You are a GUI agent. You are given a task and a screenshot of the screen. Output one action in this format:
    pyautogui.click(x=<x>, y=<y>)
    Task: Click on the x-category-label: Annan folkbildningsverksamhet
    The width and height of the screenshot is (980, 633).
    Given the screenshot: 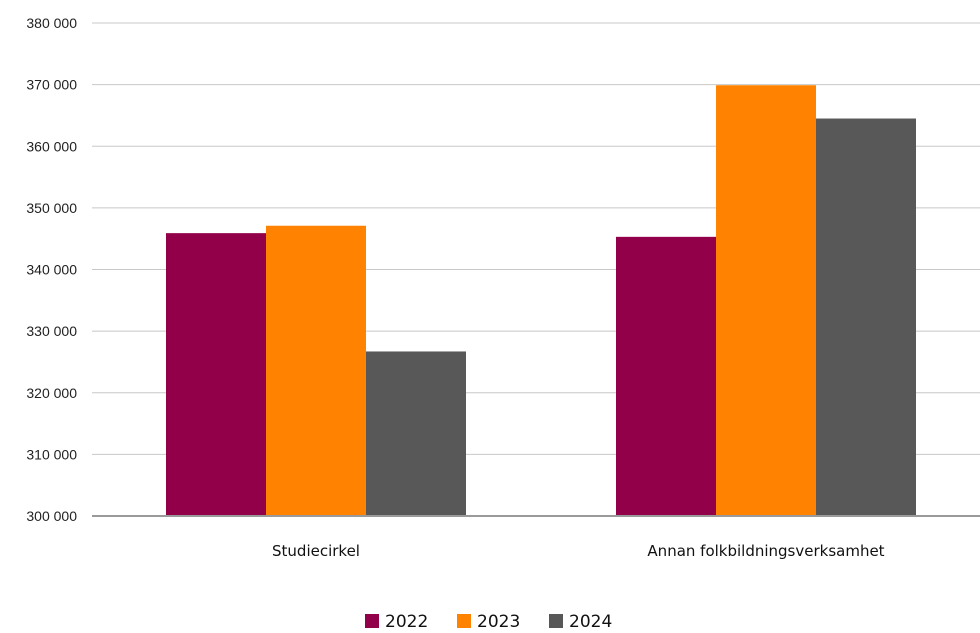 What is the action you would take?
    pyautogui.click(x=765, y=551)
    